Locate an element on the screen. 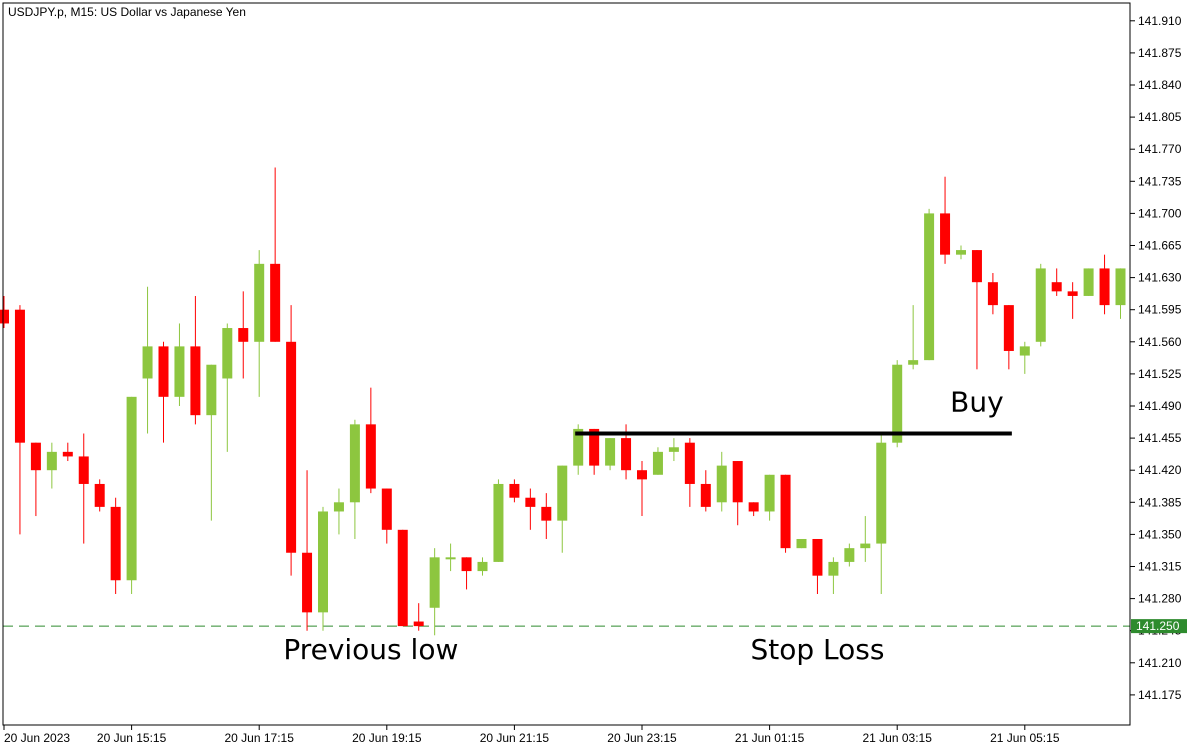 Image resolution: width=1200 pixels, height=750 pixels. price-tag-label: 141.250 is located at coordinates (1158, 626).